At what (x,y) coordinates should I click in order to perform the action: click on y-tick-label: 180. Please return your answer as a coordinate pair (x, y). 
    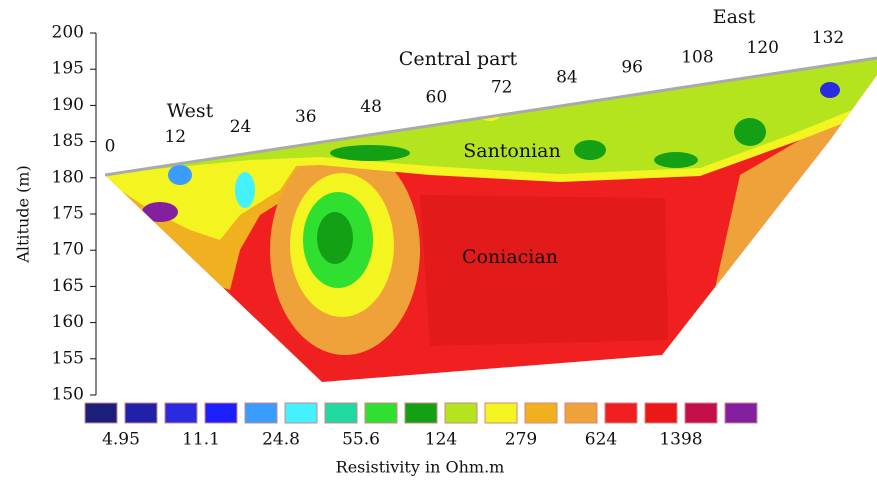
    Looking at the image, I should click on (68, 177).